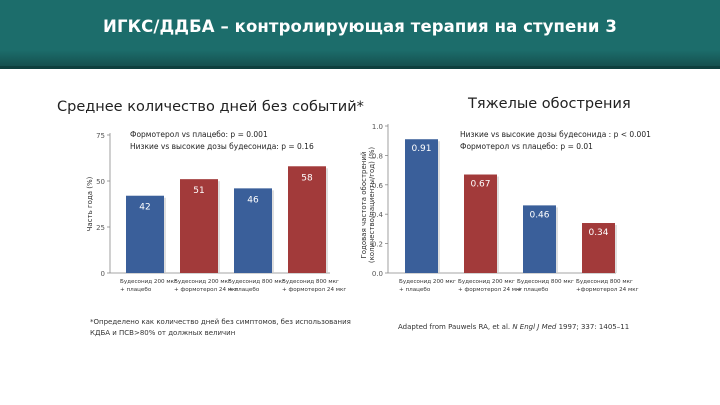  What do you see at coordinates (360, 58) in the screenshot?
I see `header-shade` at bounding box center [360, 58].